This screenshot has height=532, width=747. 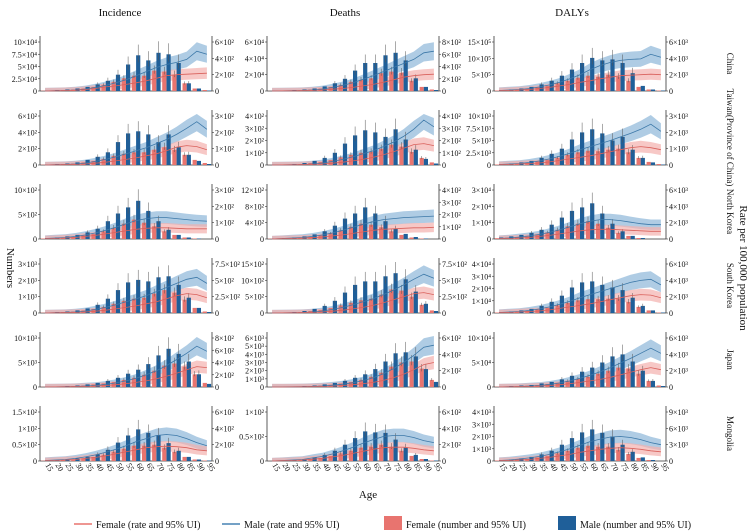 What do you see at coordinates (255, 223) in the screenshot?
I see `left-tick-label: 4×10²` at bounding box center [255, 223].